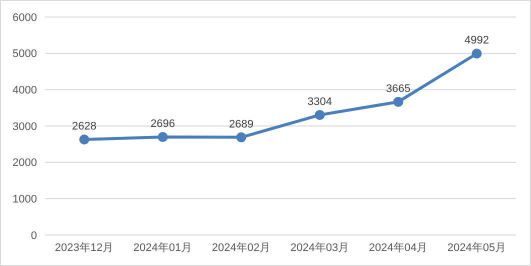 This screenshot has height=266, width=531. What do you see at coordinates (33, 236) in the screenshot?
I see `y-tick-label: 0` at bounding box center [33, 236].